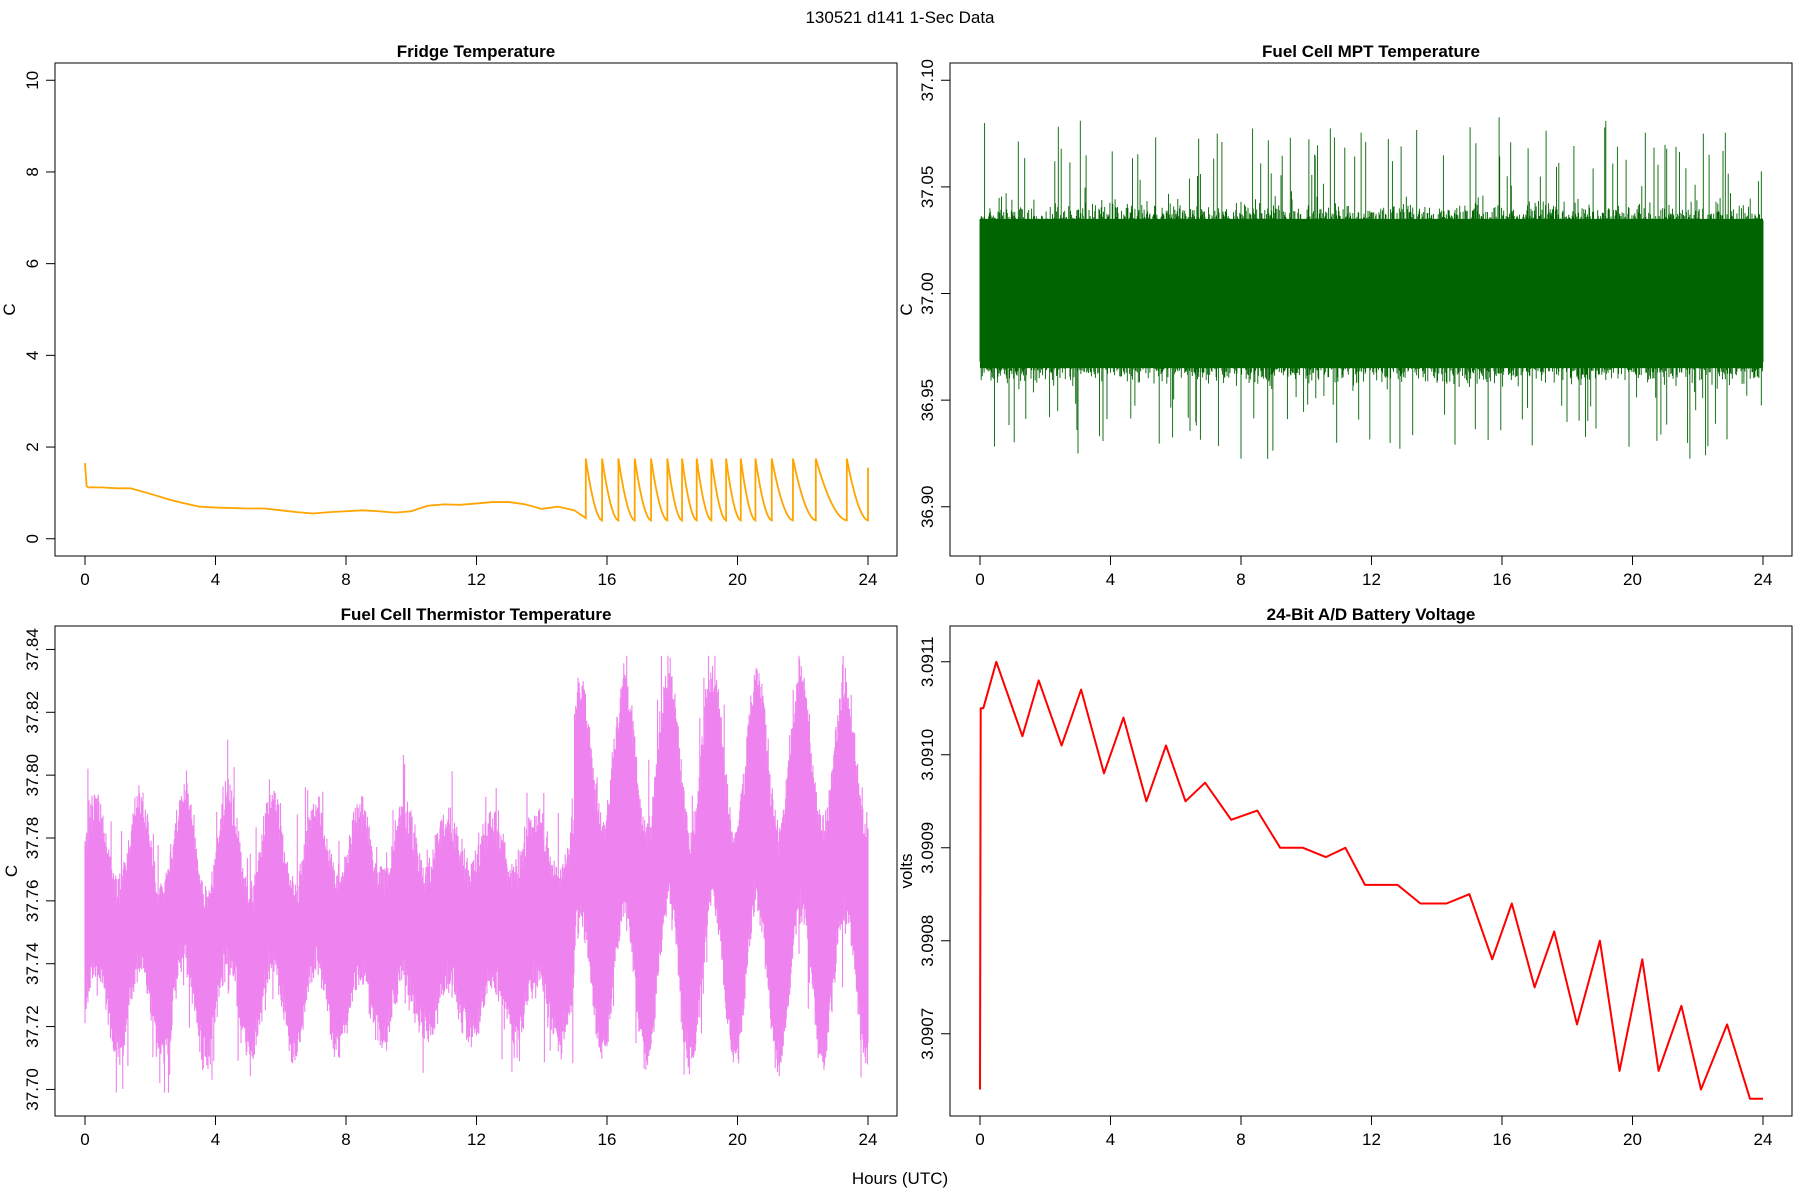 Image resolution: width=1800 pixels, height=1200 pixels. What do you see at coordinates (476, 614) in the screenshot?
I see `panel-title-fuel-cell-thermistor: Fuel Cell Thermistor Temperature` at bounding box center [476, 614].